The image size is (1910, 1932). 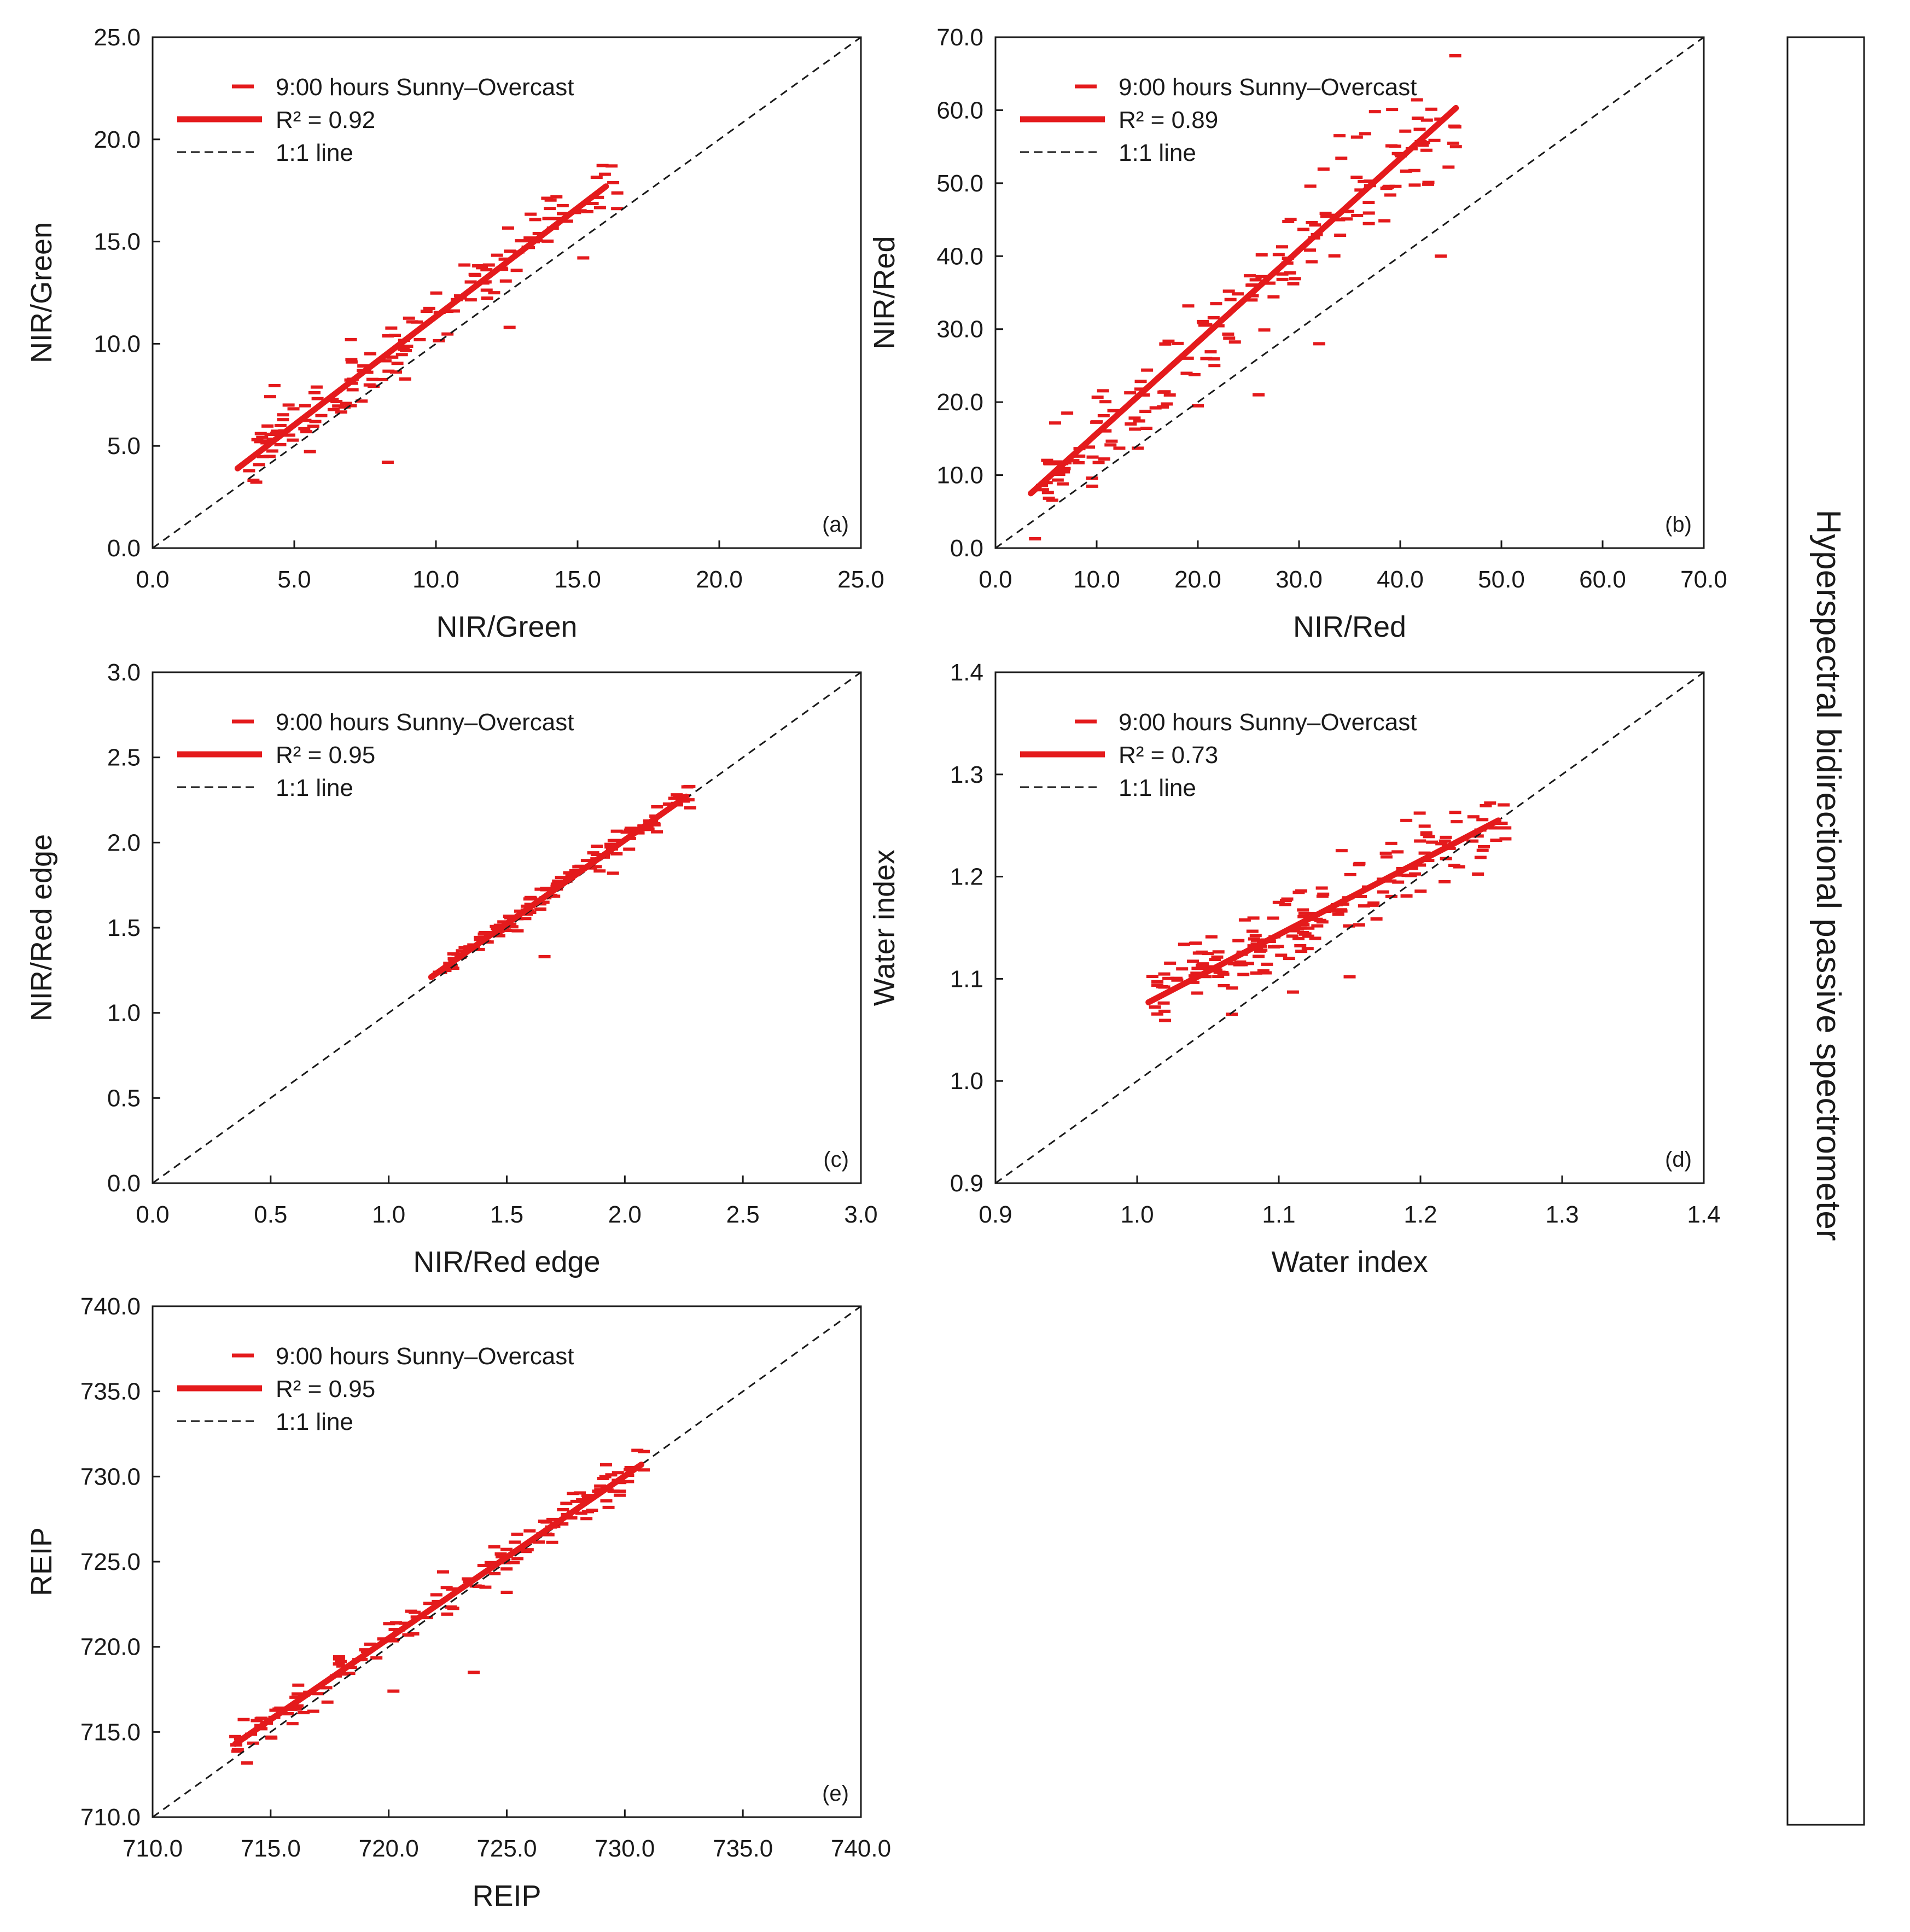 What do you see at coordinates (1562, 1214) in the screenshot?
I see `x-tick-label: 1.3` at bounding box center [1562, 1214].